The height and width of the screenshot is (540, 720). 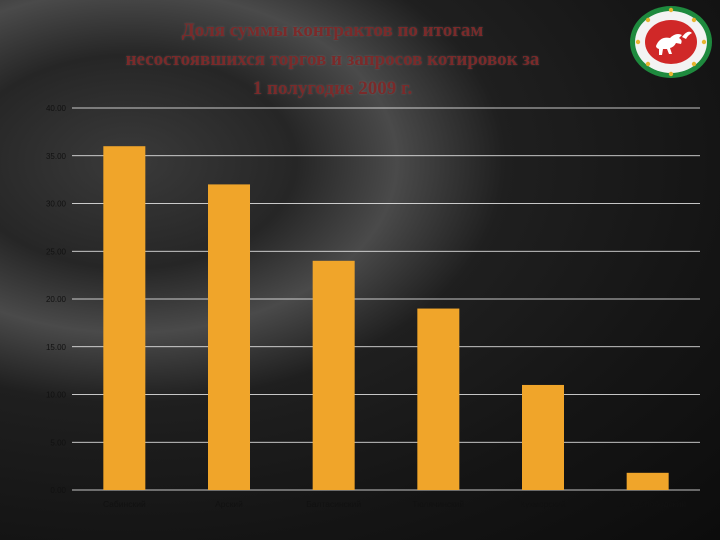 What do you see at coordinates (56, 395) in the screenshot?
I see `y-tick-label: 10.00` at bounding box center [56, 395].